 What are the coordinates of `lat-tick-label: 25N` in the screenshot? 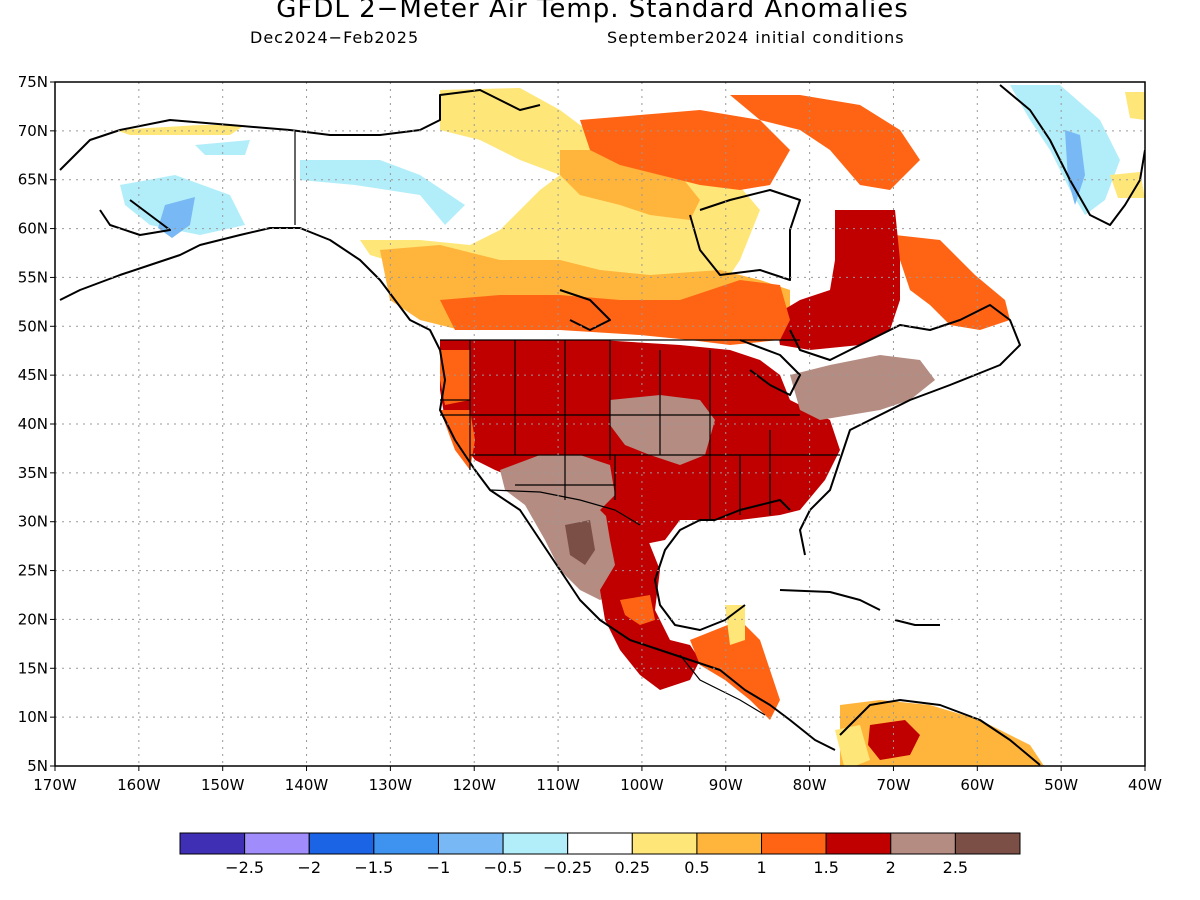 It's located at (33, 571).